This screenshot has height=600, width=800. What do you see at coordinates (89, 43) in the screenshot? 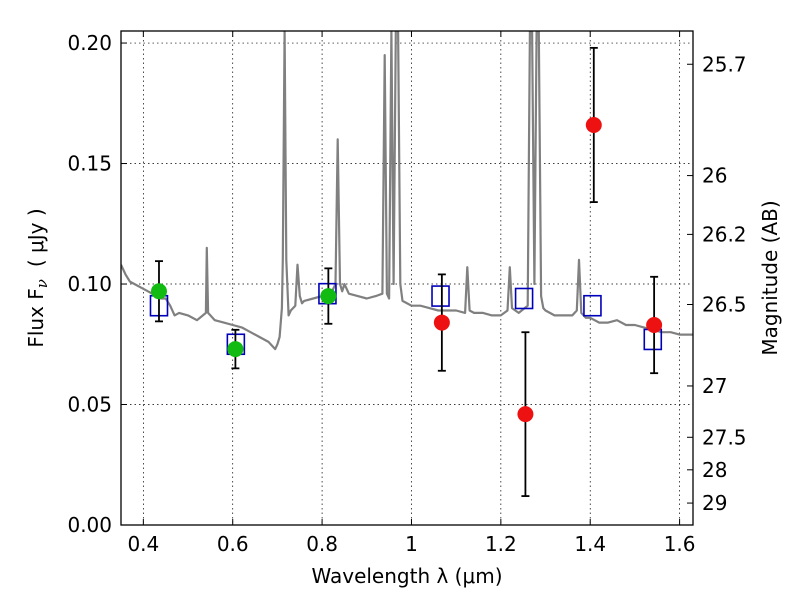
I see `y-tick-label-4: 0.20` at bounding box center [89, 43].